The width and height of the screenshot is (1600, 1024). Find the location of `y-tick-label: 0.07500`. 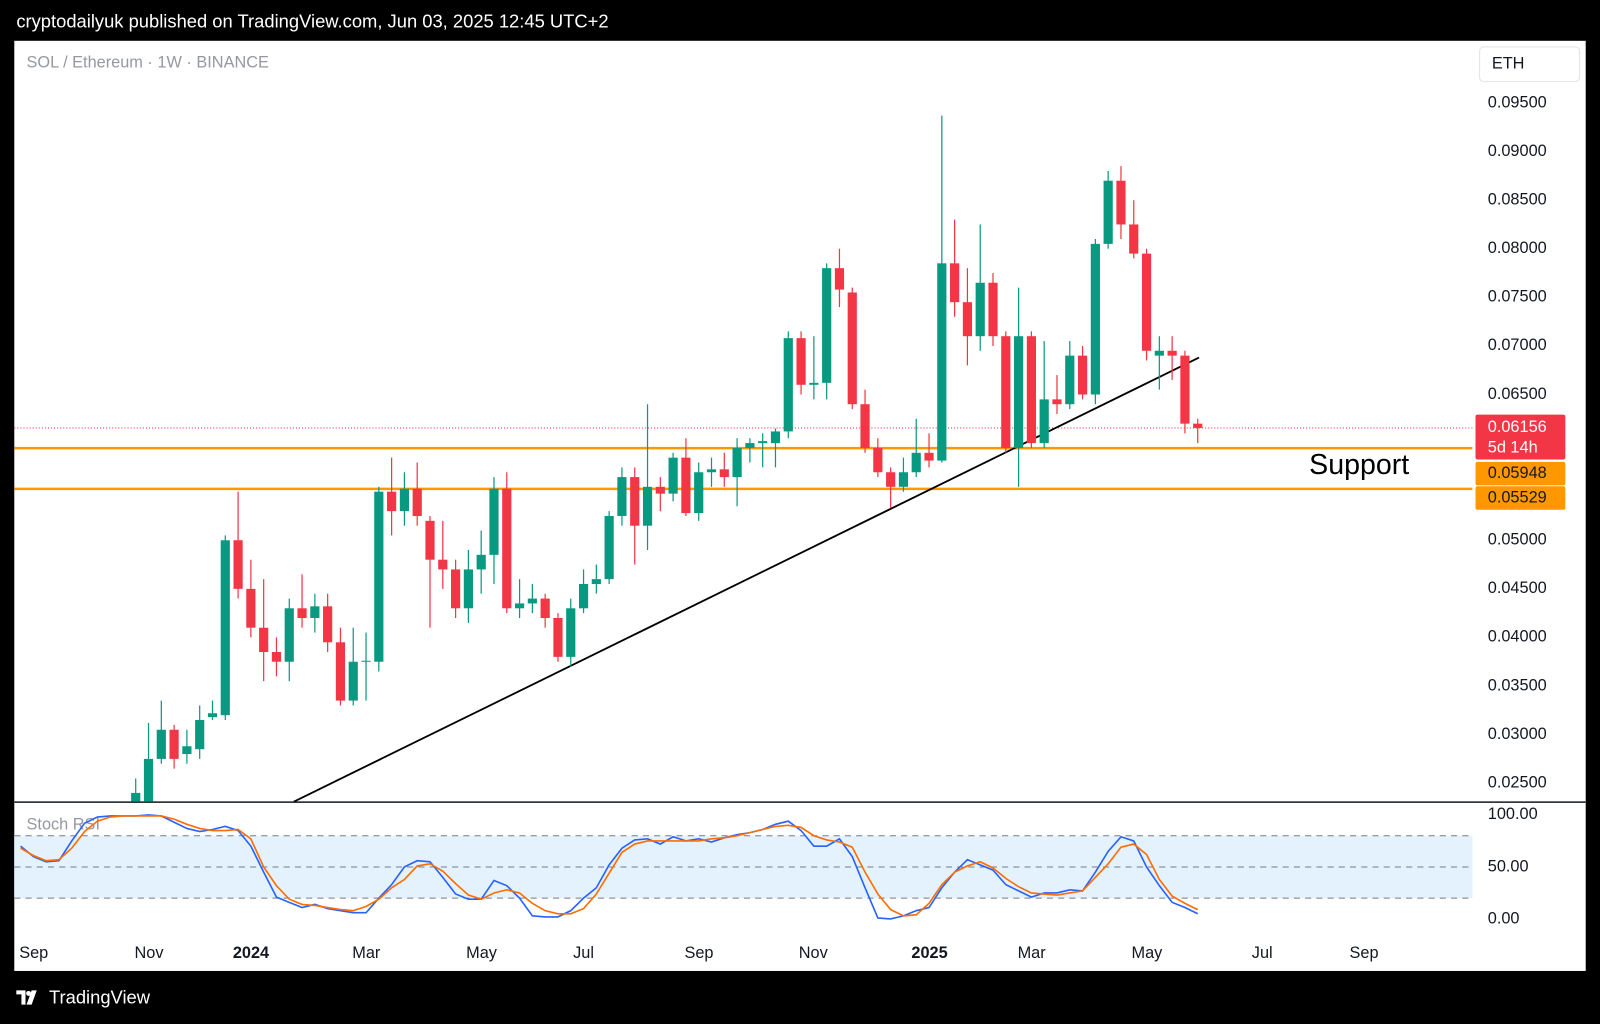

y-tick-label: 0.07500 is located at coordinates (1517, 297).